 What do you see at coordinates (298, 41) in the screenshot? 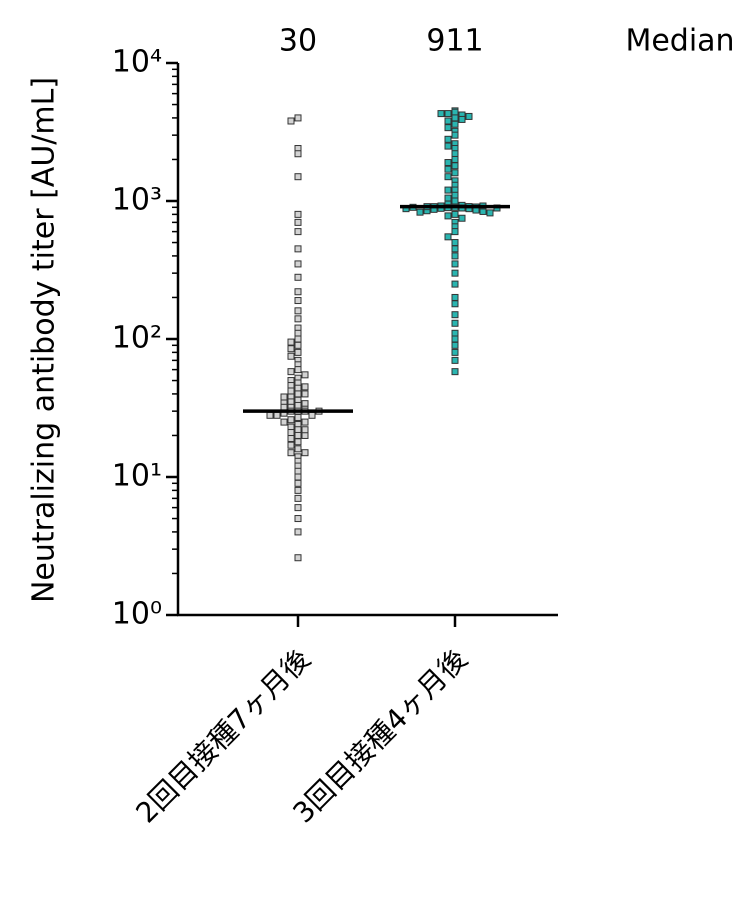
I see `median-value: 30` at bounding box center [298, 41].